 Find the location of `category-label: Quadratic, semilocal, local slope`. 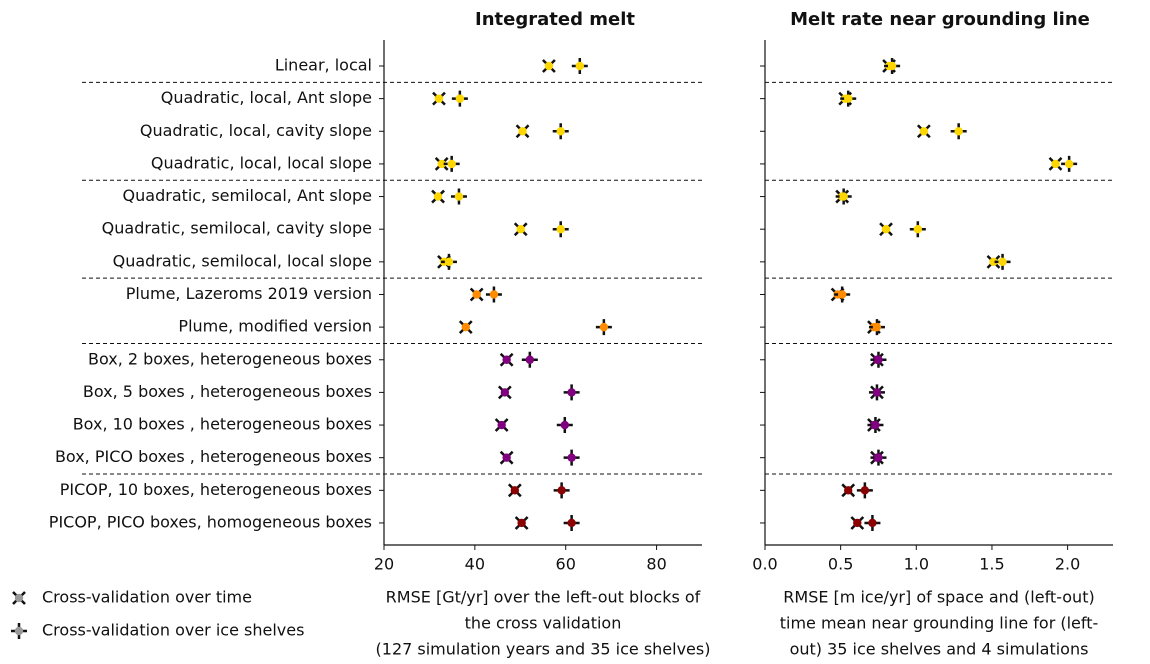

category-label: Quadratic, semilocal, local slope is located at coordinates (242, 260).